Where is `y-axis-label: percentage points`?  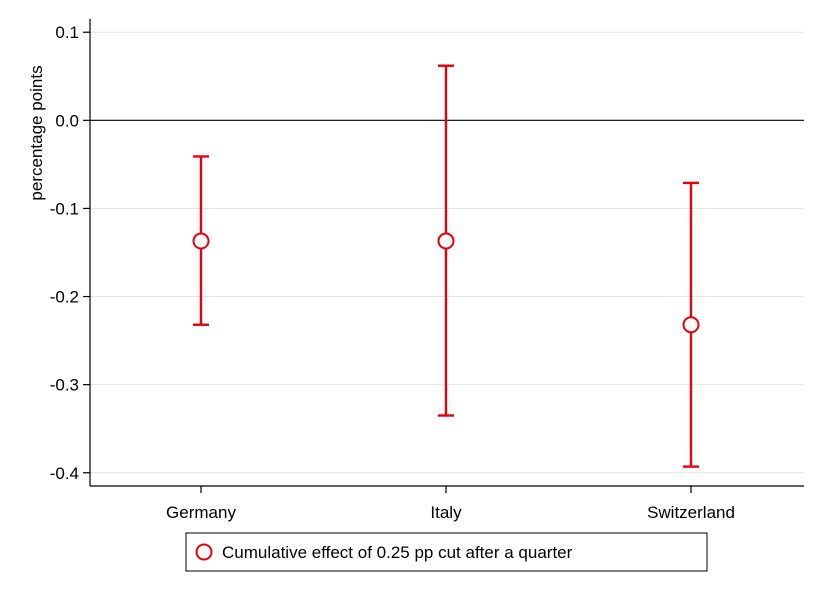 y-axis-label: percentage points is located at coordinates (36, 132).